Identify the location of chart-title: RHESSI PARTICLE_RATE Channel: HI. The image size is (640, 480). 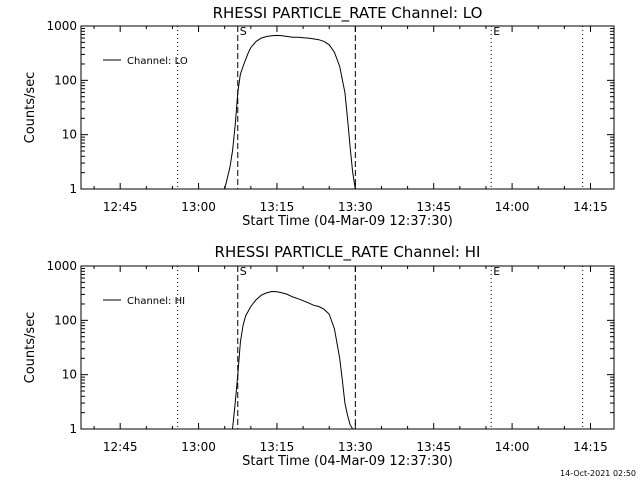
(348, 252).